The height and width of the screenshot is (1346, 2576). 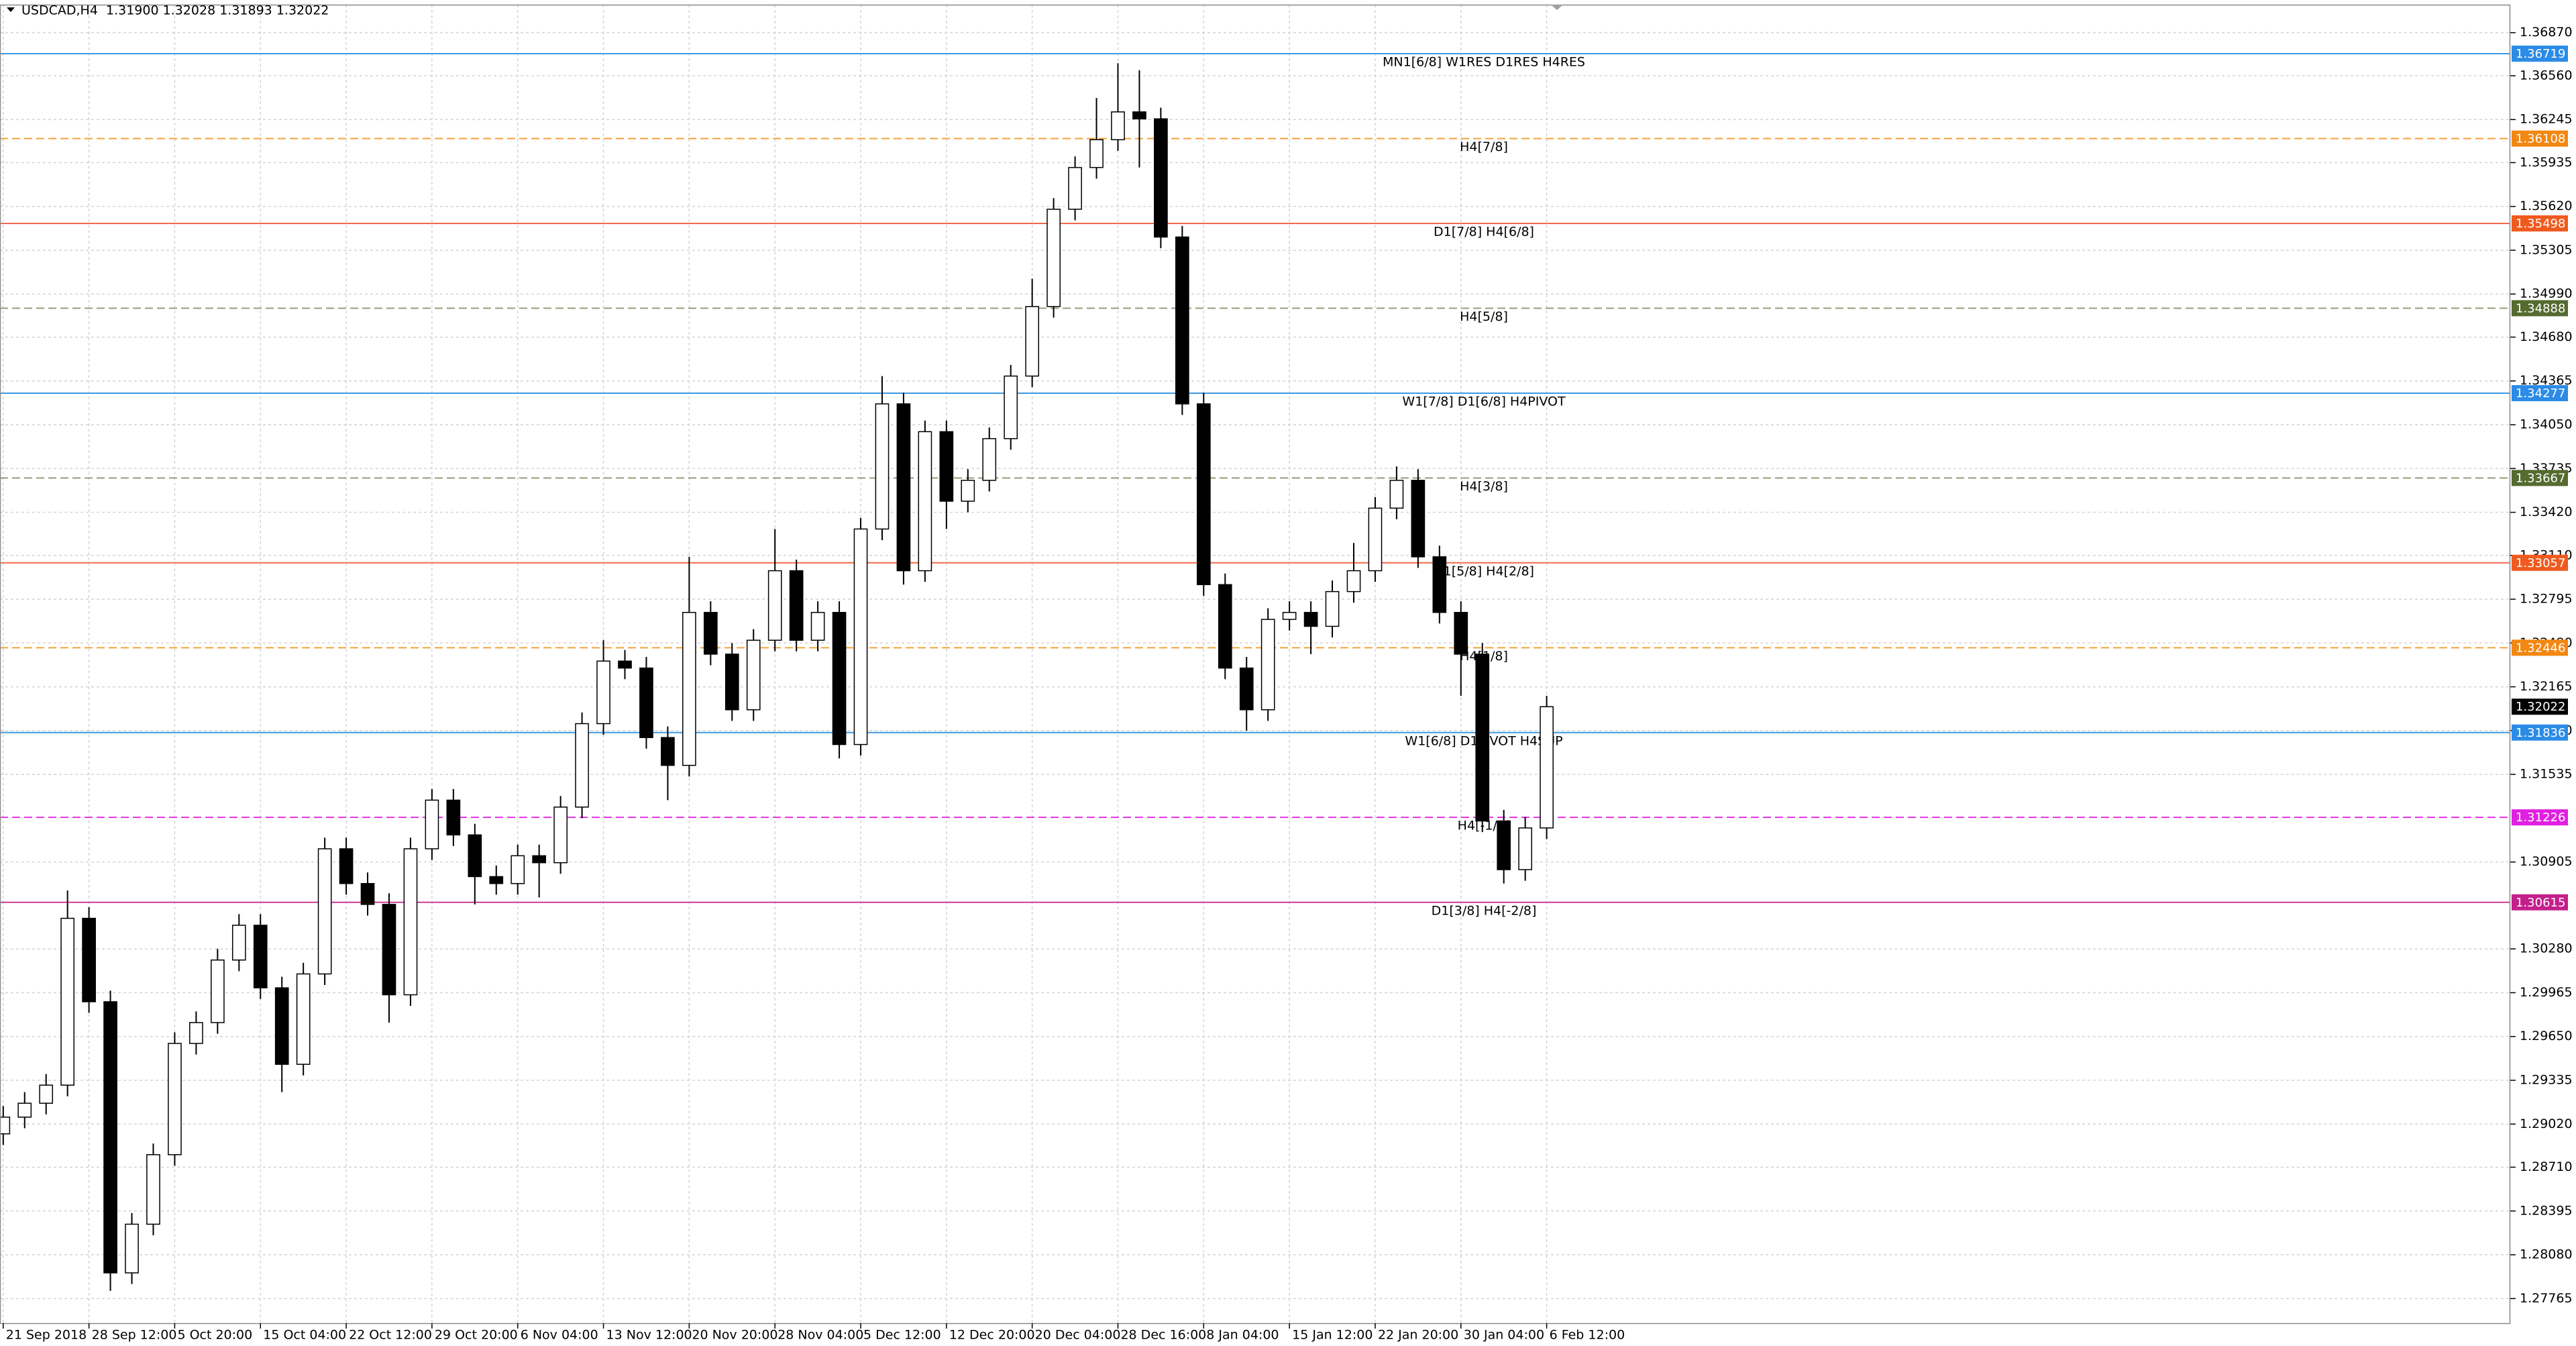 I want to click on level-label: W1[7/8] D1[6/8] H4PIVOT, so click(x=1484, y=402).